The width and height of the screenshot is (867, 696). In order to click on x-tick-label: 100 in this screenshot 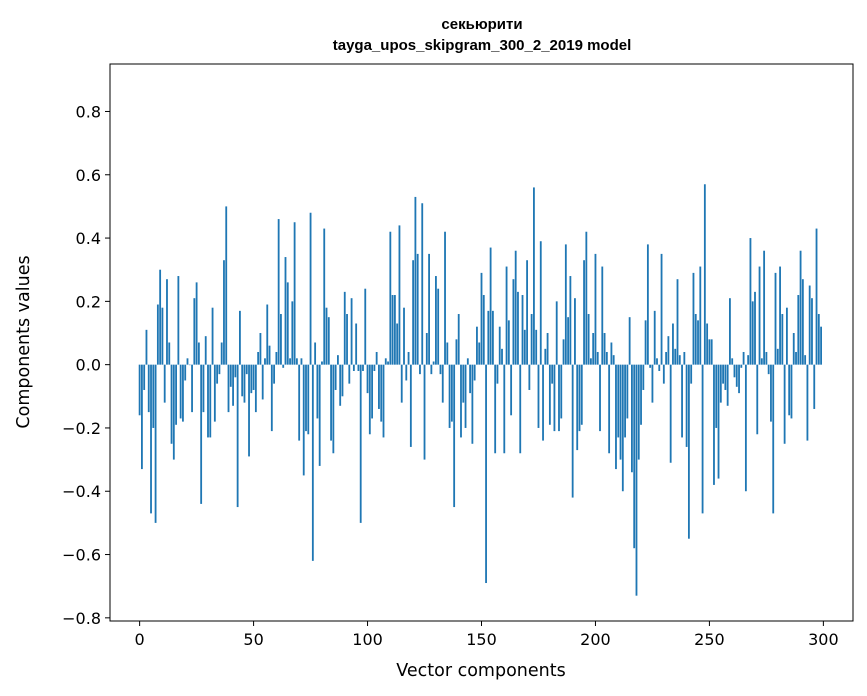, I will do `click(367, 639)`.